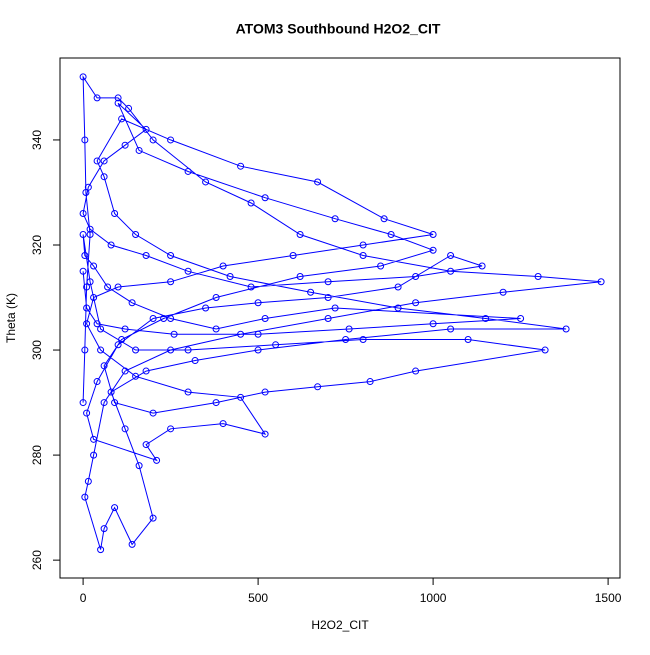  Describe the element at coordinates (433, 598) in the screenshot. I see `x-tick-label: 1000` at that location.